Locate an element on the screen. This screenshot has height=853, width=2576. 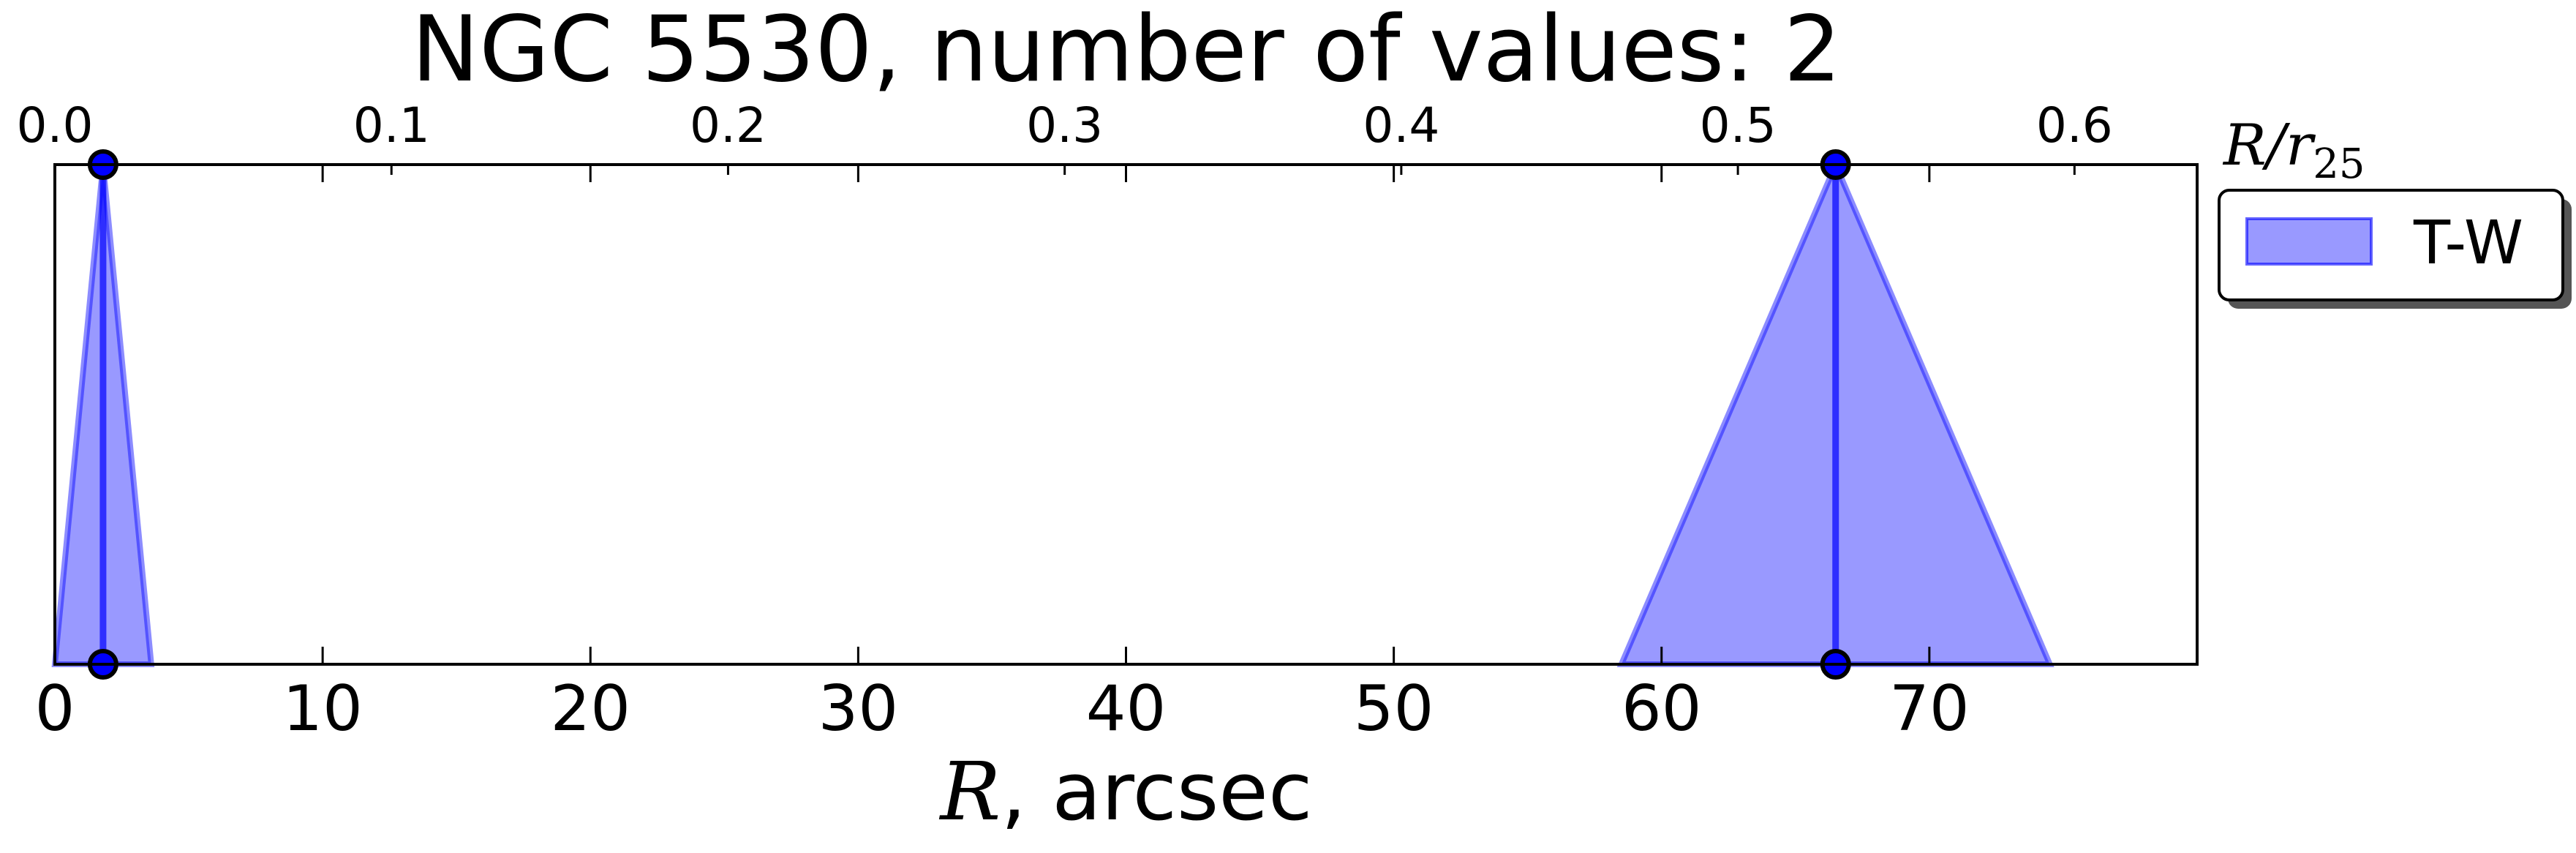
legend-label: T-W is located at coordinates (2468, 243).